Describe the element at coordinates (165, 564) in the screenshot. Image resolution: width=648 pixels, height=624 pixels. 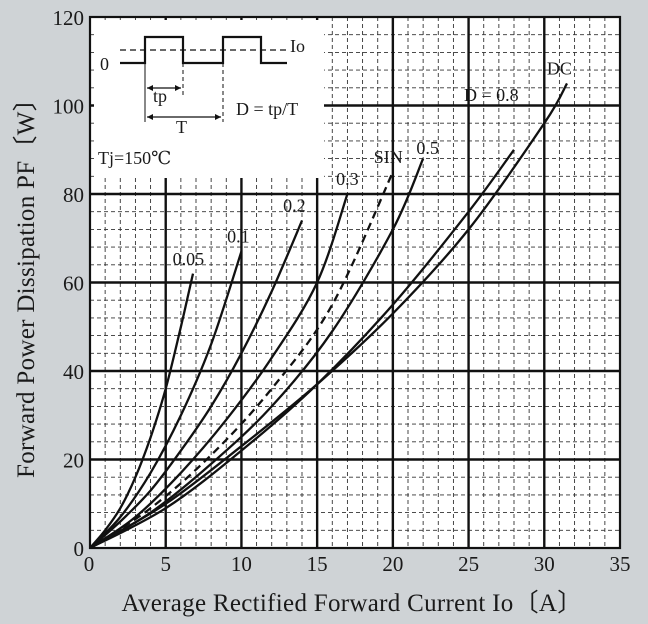
I see `x-tick-label: 5` at that location.